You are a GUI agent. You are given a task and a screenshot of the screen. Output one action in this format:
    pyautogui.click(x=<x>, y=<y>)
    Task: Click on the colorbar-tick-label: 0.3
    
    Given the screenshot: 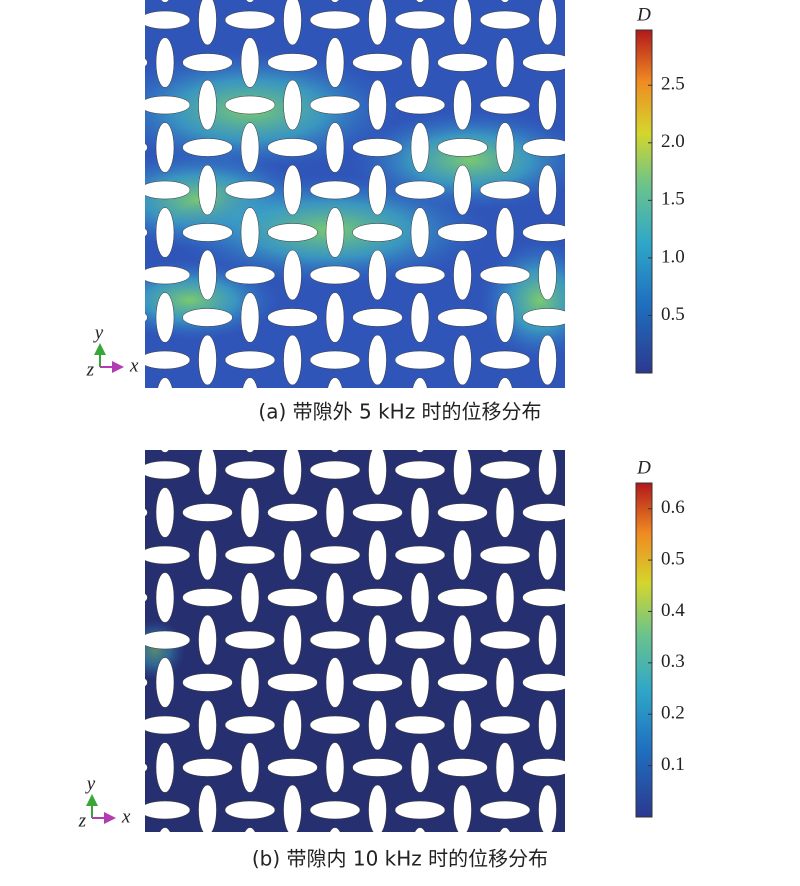 What is the action you would take?
    pyautogui.click(x=673, y=661)
    